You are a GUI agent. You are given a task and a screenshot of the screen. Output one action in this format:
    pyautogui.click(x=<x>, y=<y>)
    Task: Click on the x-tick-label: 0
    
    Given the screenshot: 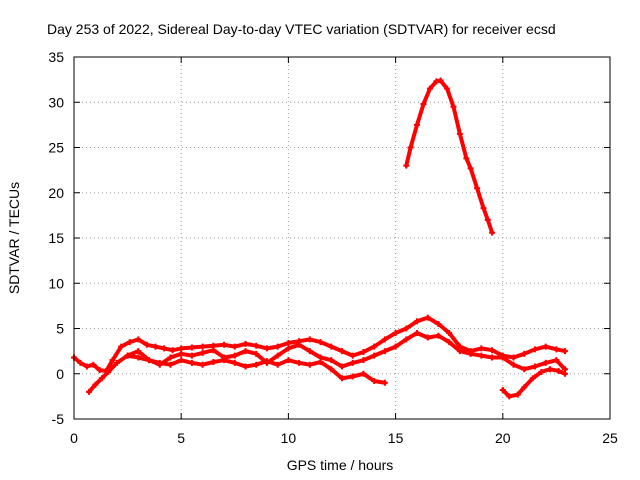 What is the action you would take?
    pyautogui.click(x=74, y=438)
    